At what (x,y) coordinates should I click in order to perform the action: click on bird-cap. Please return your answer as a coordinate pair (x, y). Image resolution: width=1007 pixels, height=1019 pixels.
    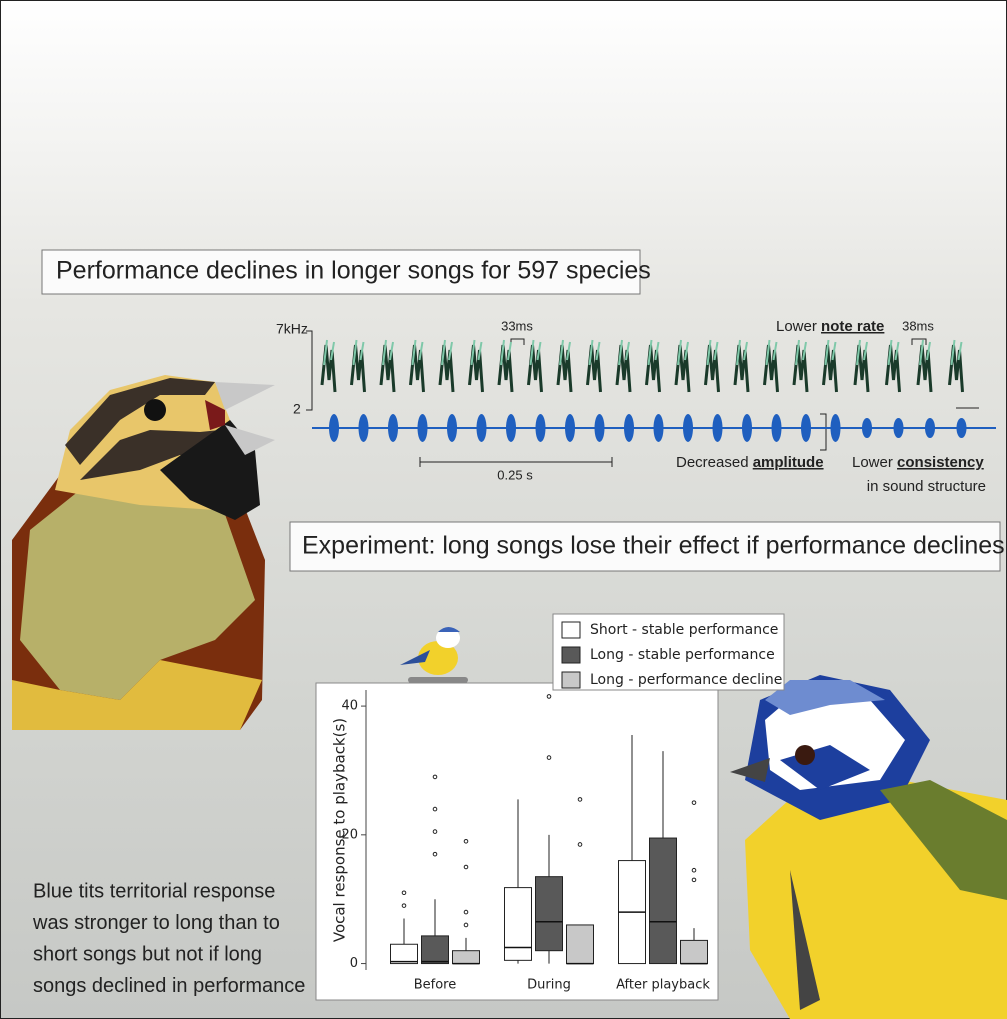
    Looking at the image, I should click on (825, 697).